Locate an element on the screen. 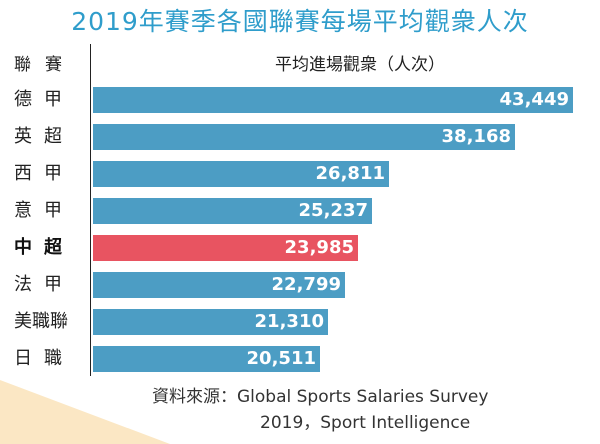  bar-row: 意甲 25,237 is located at coordinates (300, 211).